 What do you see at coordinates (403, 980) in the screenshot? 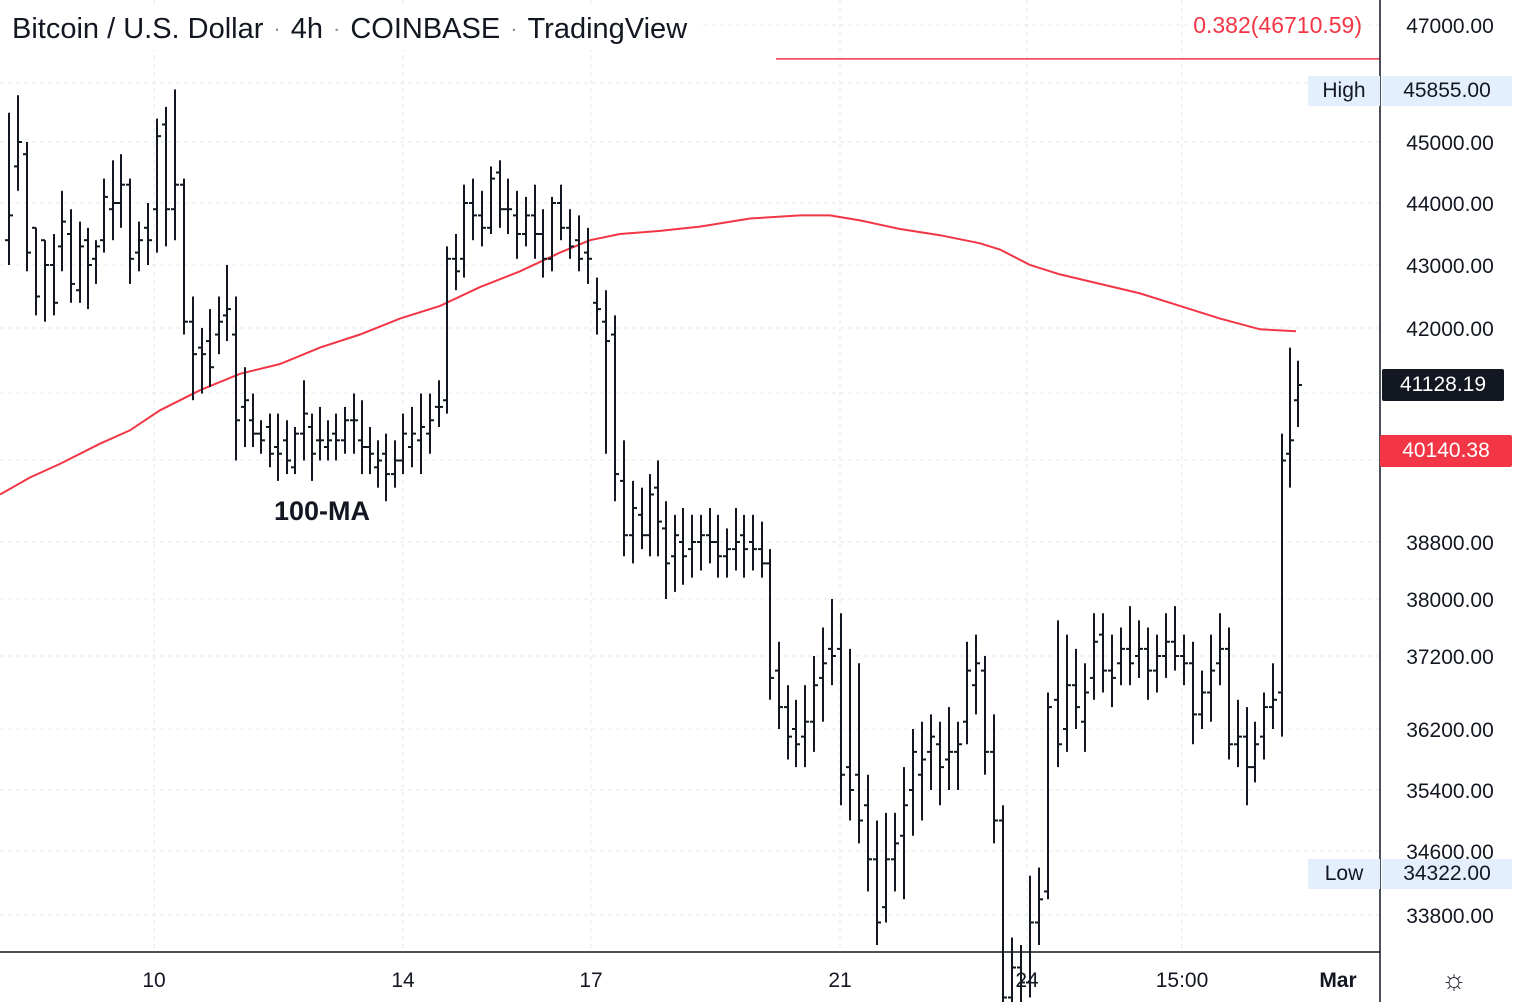
I see `time-tick-label: 14` at bounding box center [403, 980].